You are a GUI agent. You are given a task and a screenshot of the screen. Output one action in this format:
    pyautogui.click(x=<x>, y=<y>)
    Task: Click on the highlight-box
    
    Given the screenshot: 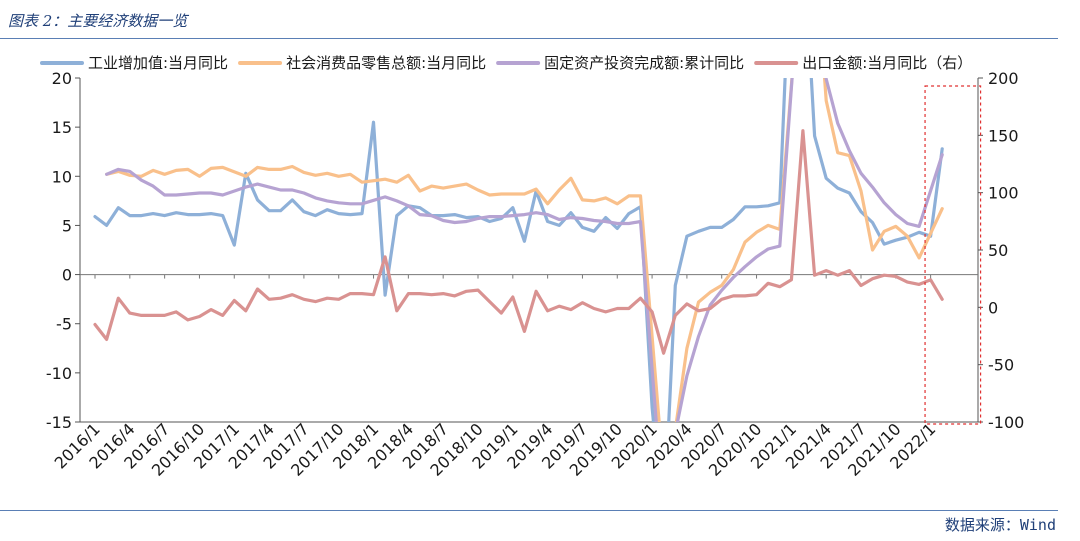 What is the action you would take?
    pyautogui.click(x=953, y=255)
    